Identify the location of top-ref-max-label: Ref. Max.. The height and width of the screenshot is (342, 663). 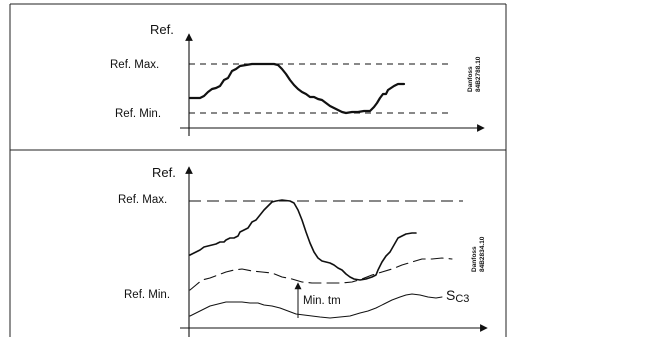
(134, 65).